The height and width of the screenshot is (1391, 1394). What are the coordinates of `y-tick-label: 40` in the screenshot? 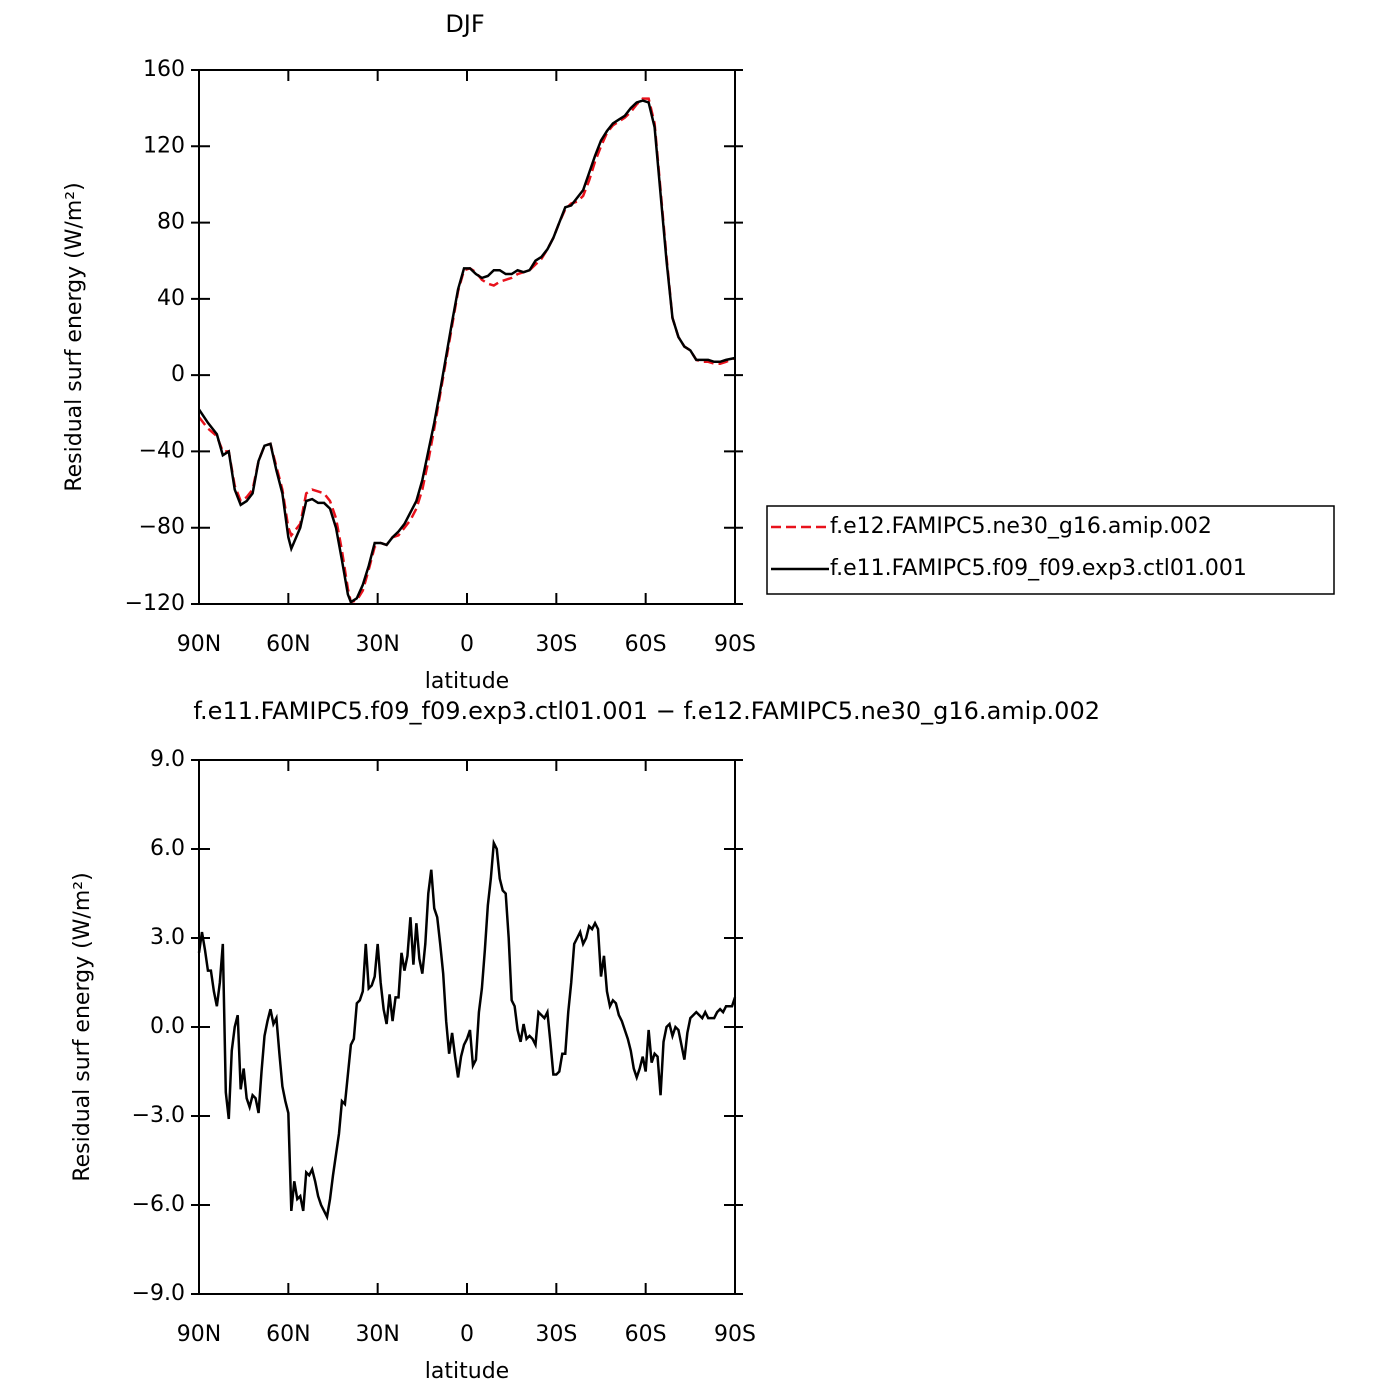 It's located at (171, 298).